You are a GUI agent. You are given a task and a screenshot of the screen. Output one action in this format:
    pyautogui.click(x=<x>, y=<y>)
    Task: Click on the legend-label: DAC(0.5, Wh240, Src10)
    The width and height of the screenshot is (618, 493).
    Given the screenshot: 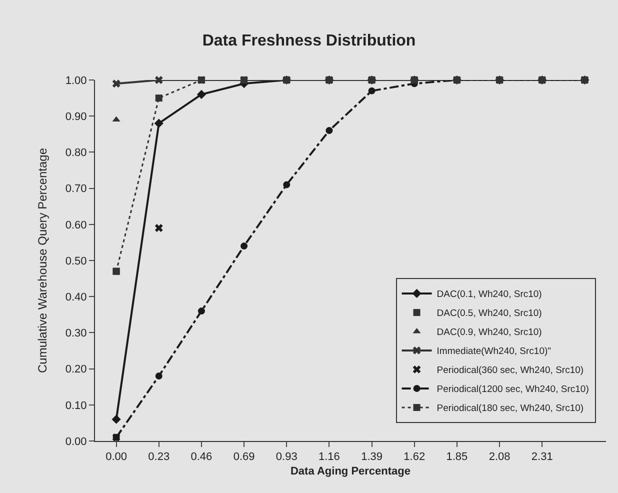 What is the action you would take?
    pyautogui.click(x=489, y=314)
    